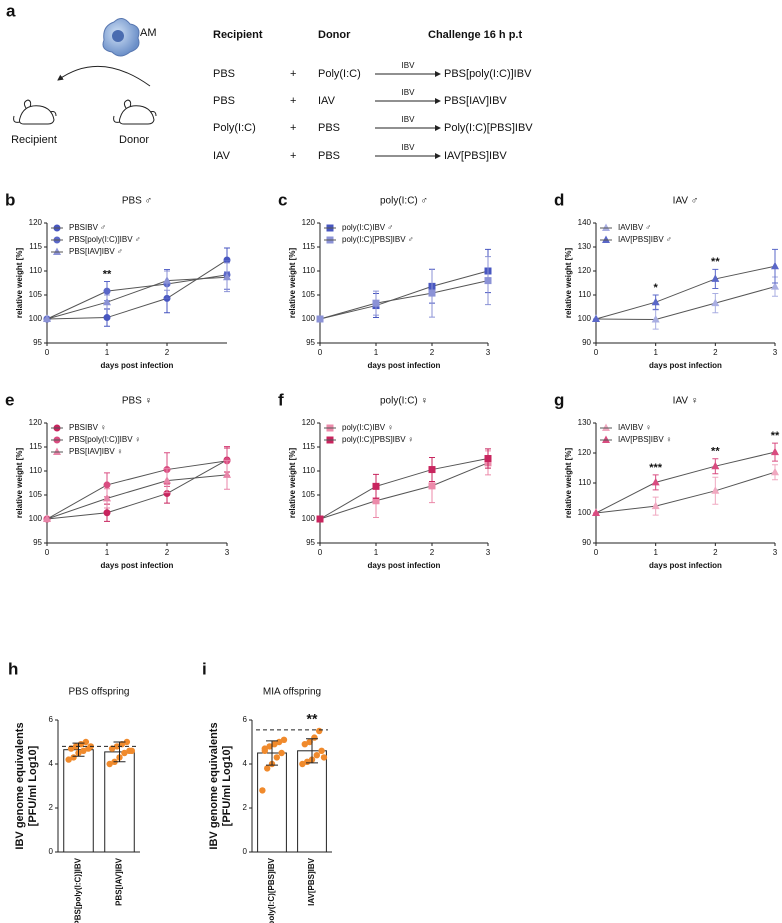 Image resolution: width=782 pixels, height=923 pixels. Describe the element at coordinates (475, 35) in the screenshot. I see `header: Challenge 16 h p.t` at that location.